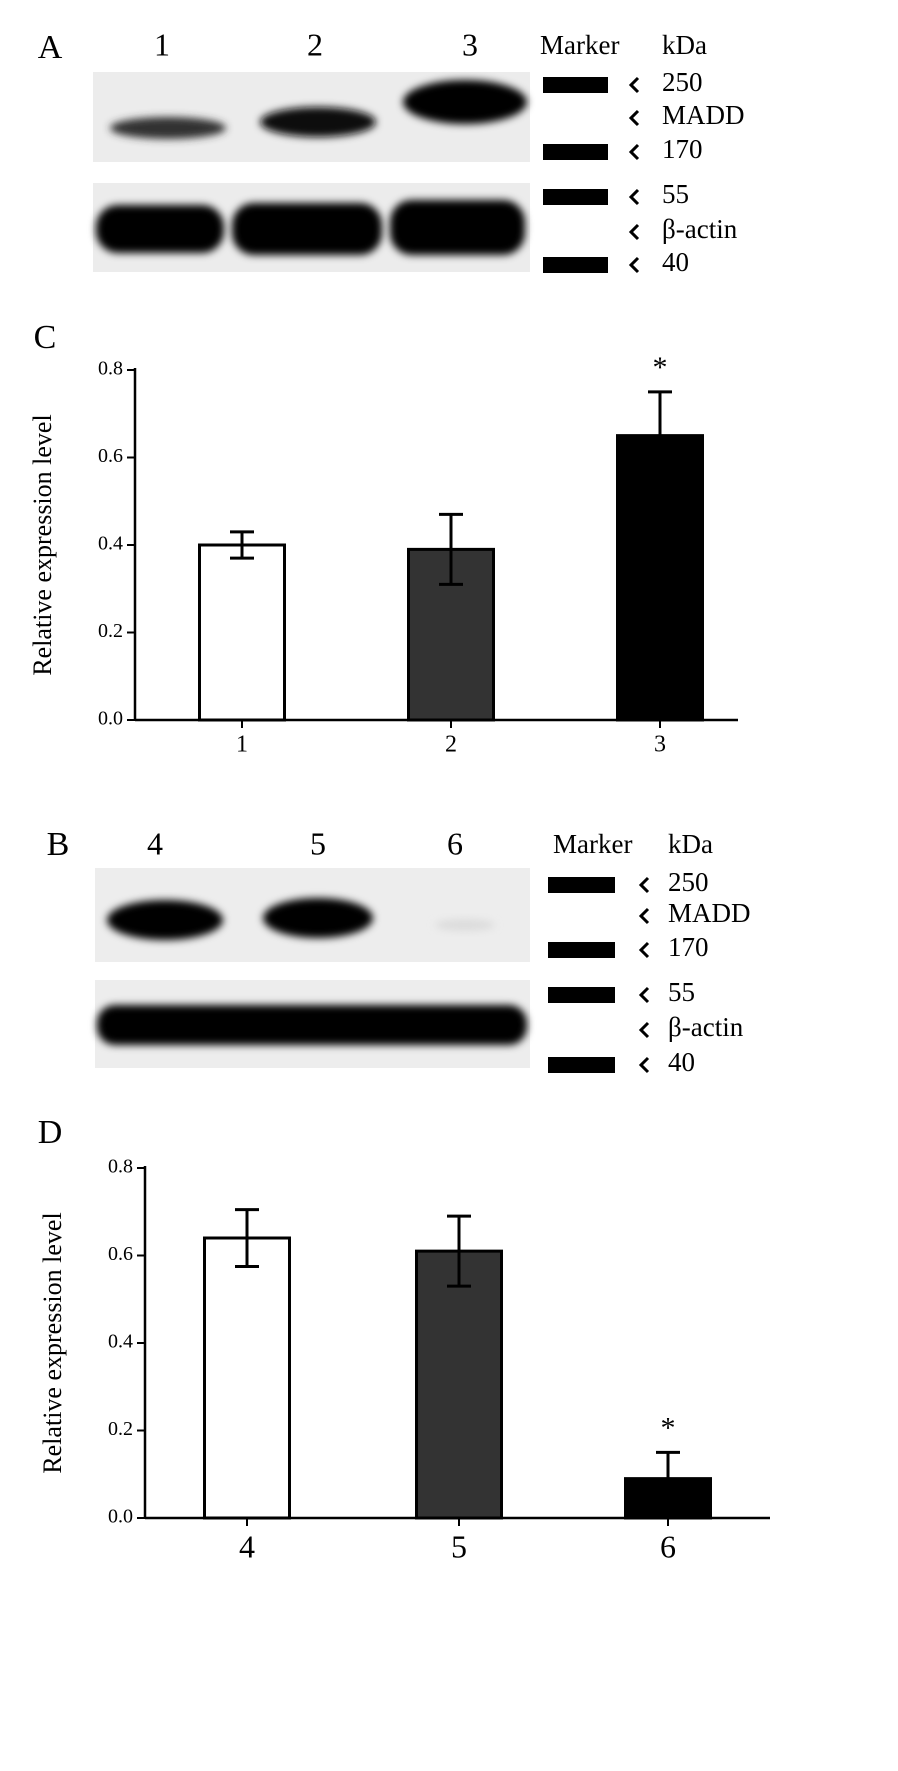 The image size is (898, 1771). What do you see at coordinates (318, 843) in the screenshot?
I see `lane-label: 5` at bounding box center [318, 843].